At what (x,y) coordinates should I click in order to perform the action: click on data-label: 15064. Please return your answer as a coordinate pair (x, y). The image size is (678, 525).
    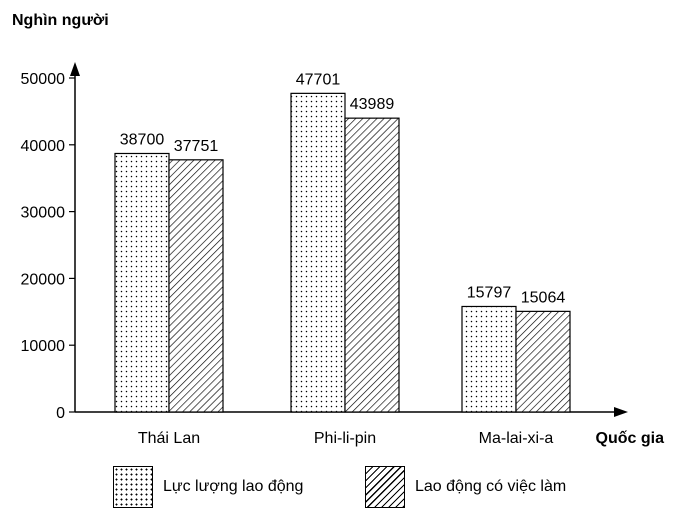
    Looking at the image, I should click on (543, 297).